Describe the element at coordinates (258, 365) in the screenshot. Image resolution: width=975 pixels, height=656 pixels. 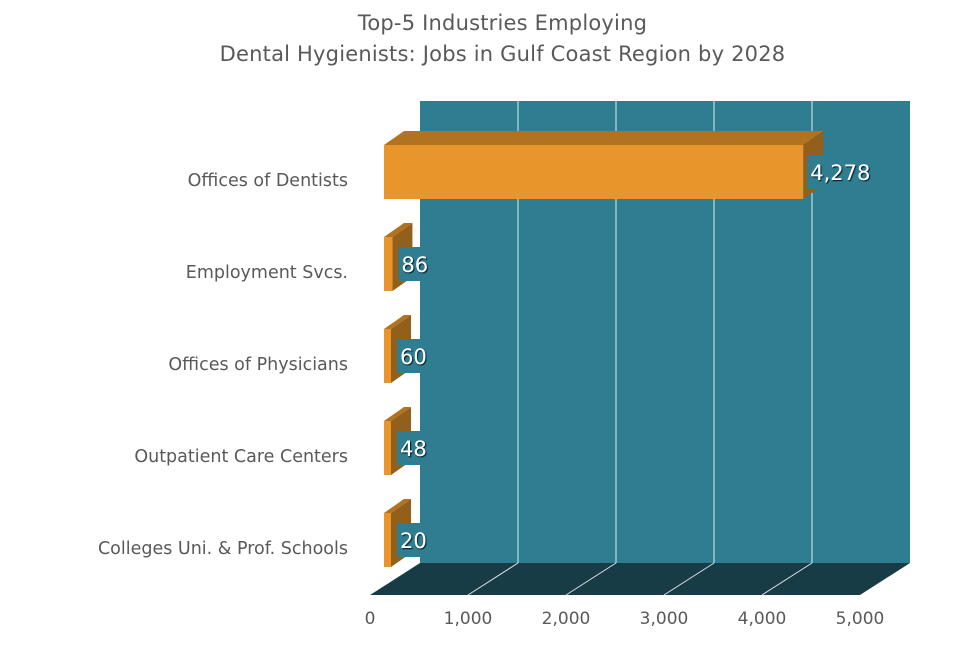
I see `category-label: Offices of Physicians` at that location.